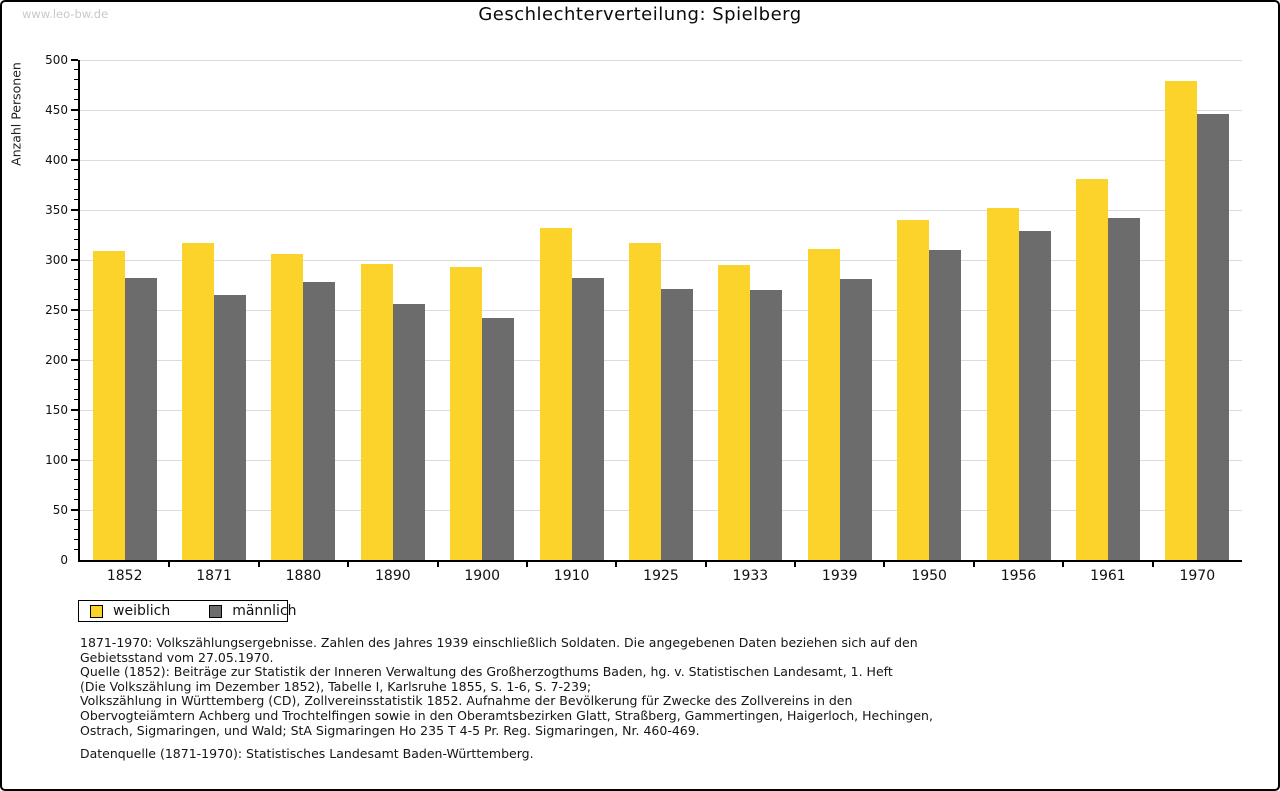 The width and height of the screenshot is (1280, 791). What do you see at coordinates (661, 576) in the screenshot?
I see `x-tick-label-1925: 1925` at bounding box center [661, 576].